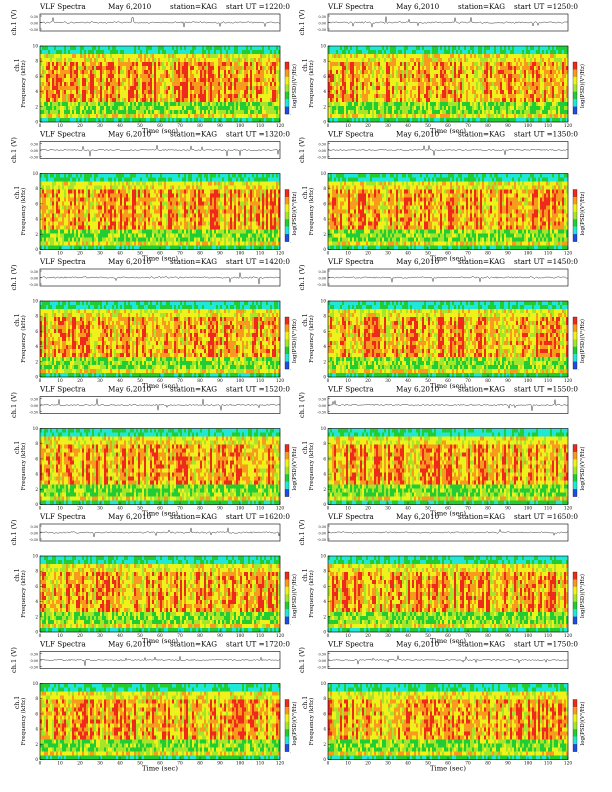 The width and height of the screenshot is (612, 792). Describe the element at coordinates (36, 106) in the screenshot. I see `frequency-tick-label: 2` at that location.